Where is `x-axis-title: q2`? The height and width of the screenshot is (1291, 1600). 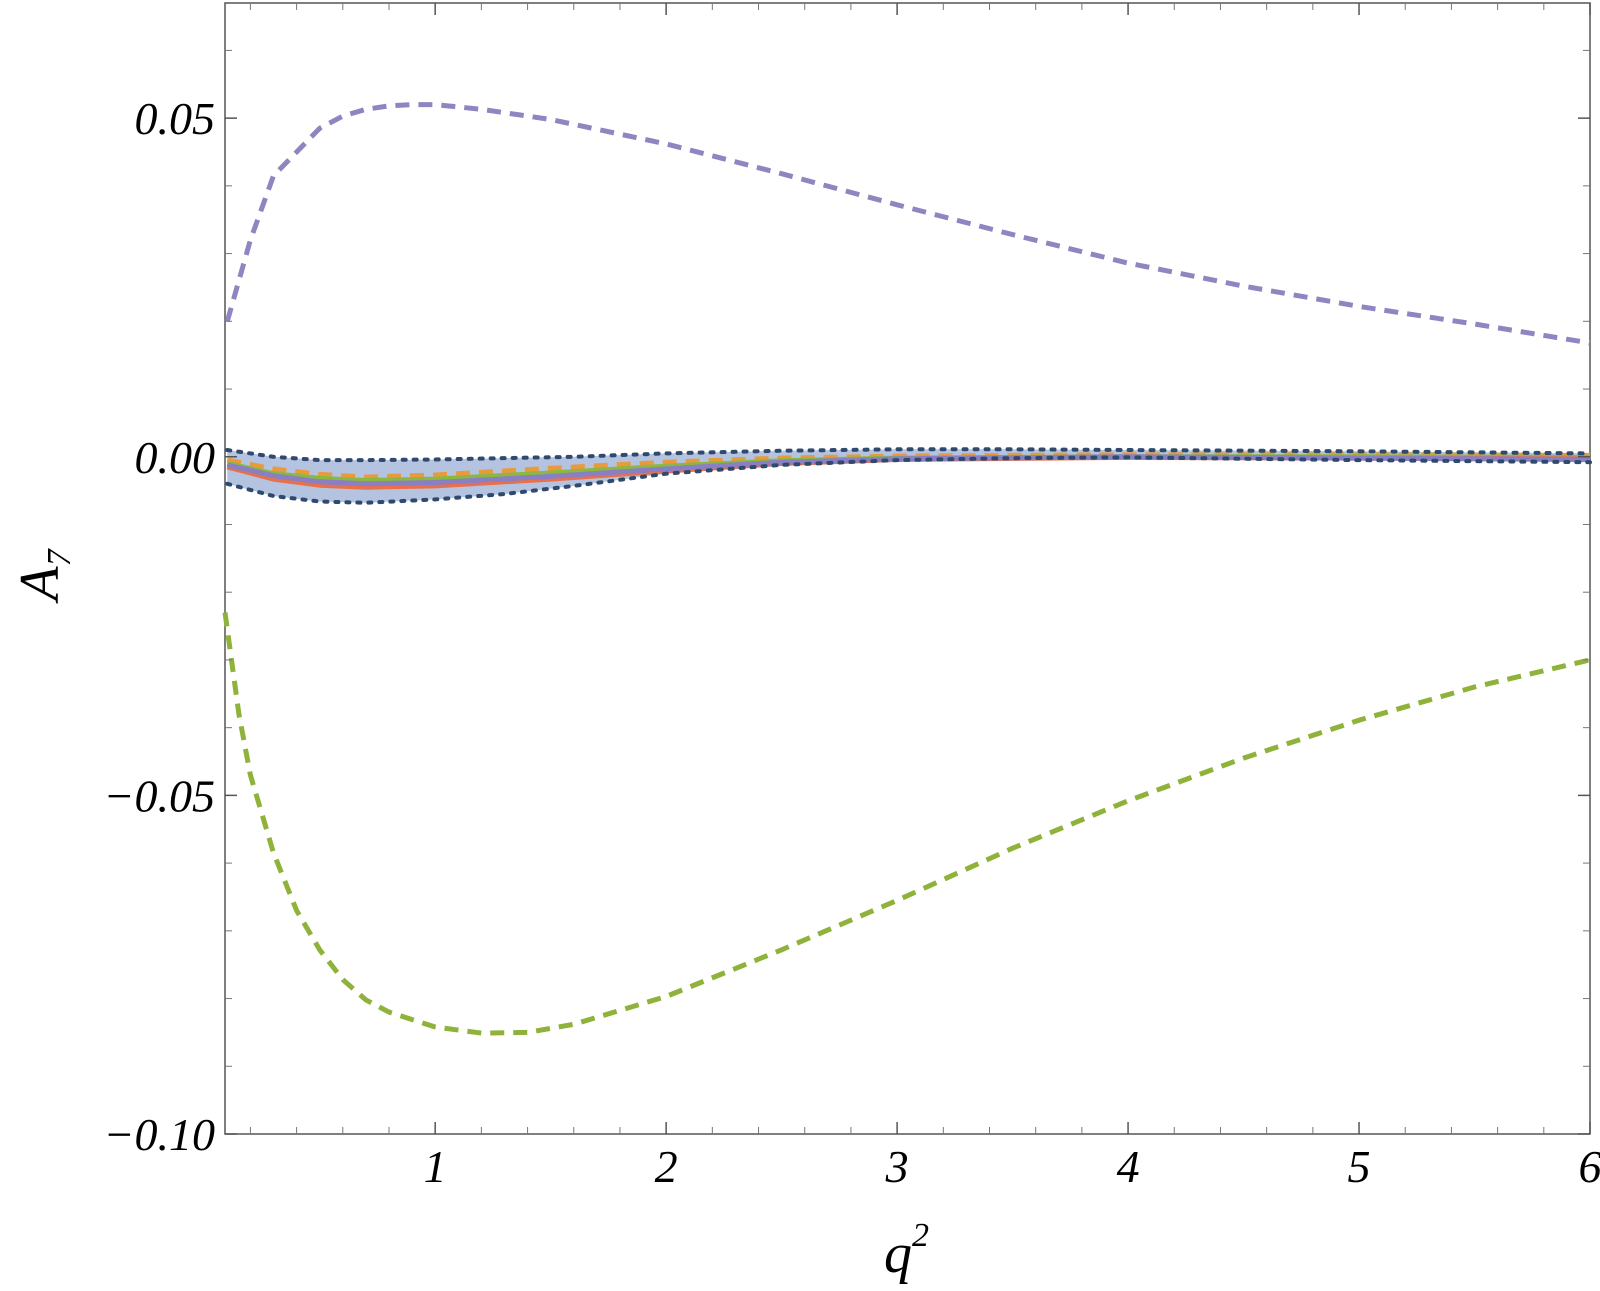
x-axis-title: q2 is located at coordinates (906, 1251).